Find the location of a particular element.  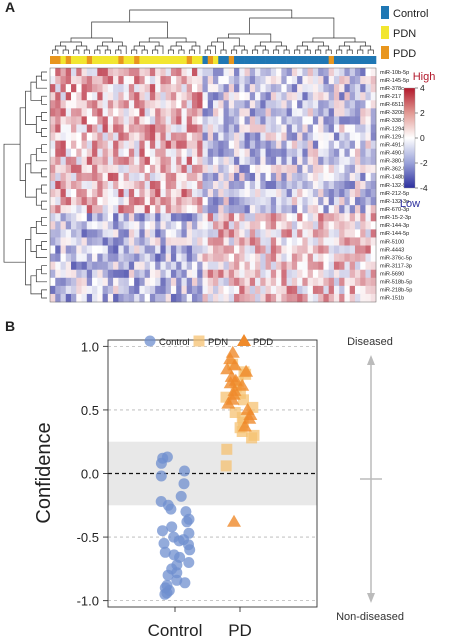

group-bar-cell is located at coordinates (116, 60).